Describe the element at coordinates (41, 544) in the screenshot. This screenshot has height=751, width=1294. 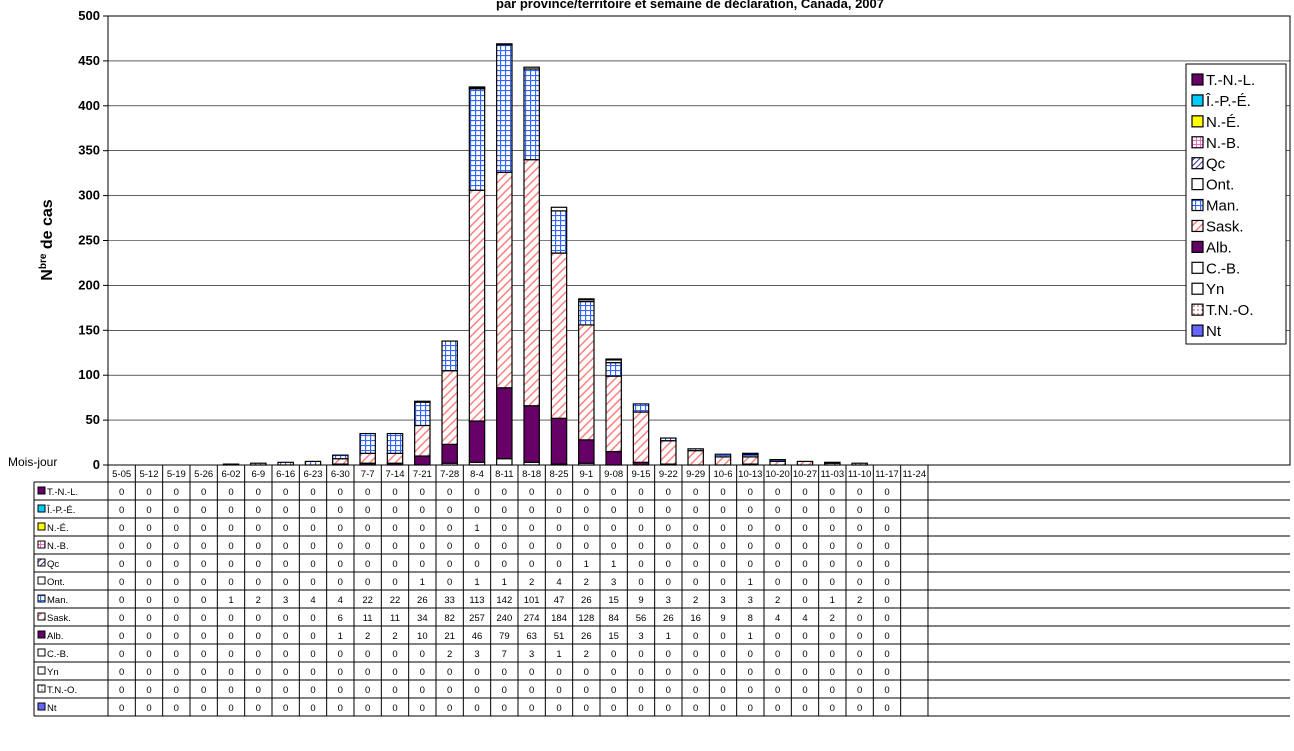
I see `table-key-n-b` at that location.